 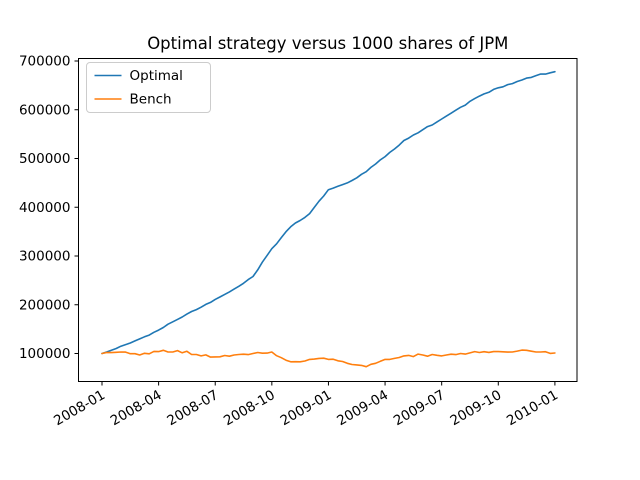 I want to click on y-tick-label: 200000, so click(x=45, y=305).